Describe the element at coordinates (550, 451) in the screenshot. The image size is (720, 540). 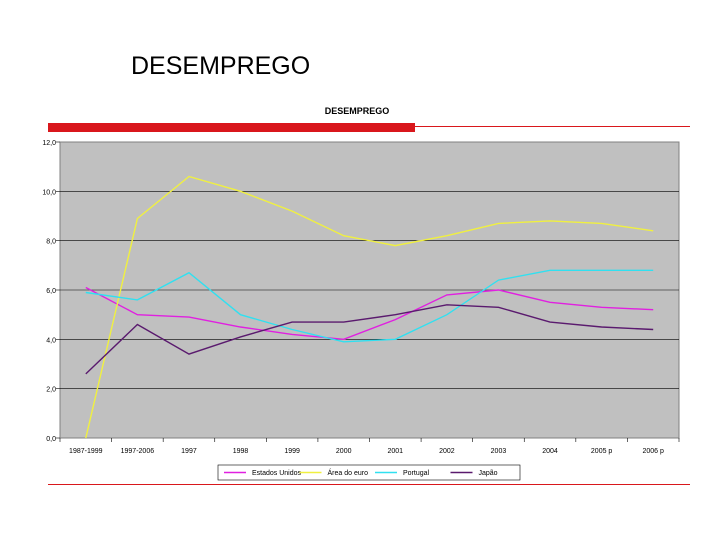
I see `x-tick-label: 2004` at that location.